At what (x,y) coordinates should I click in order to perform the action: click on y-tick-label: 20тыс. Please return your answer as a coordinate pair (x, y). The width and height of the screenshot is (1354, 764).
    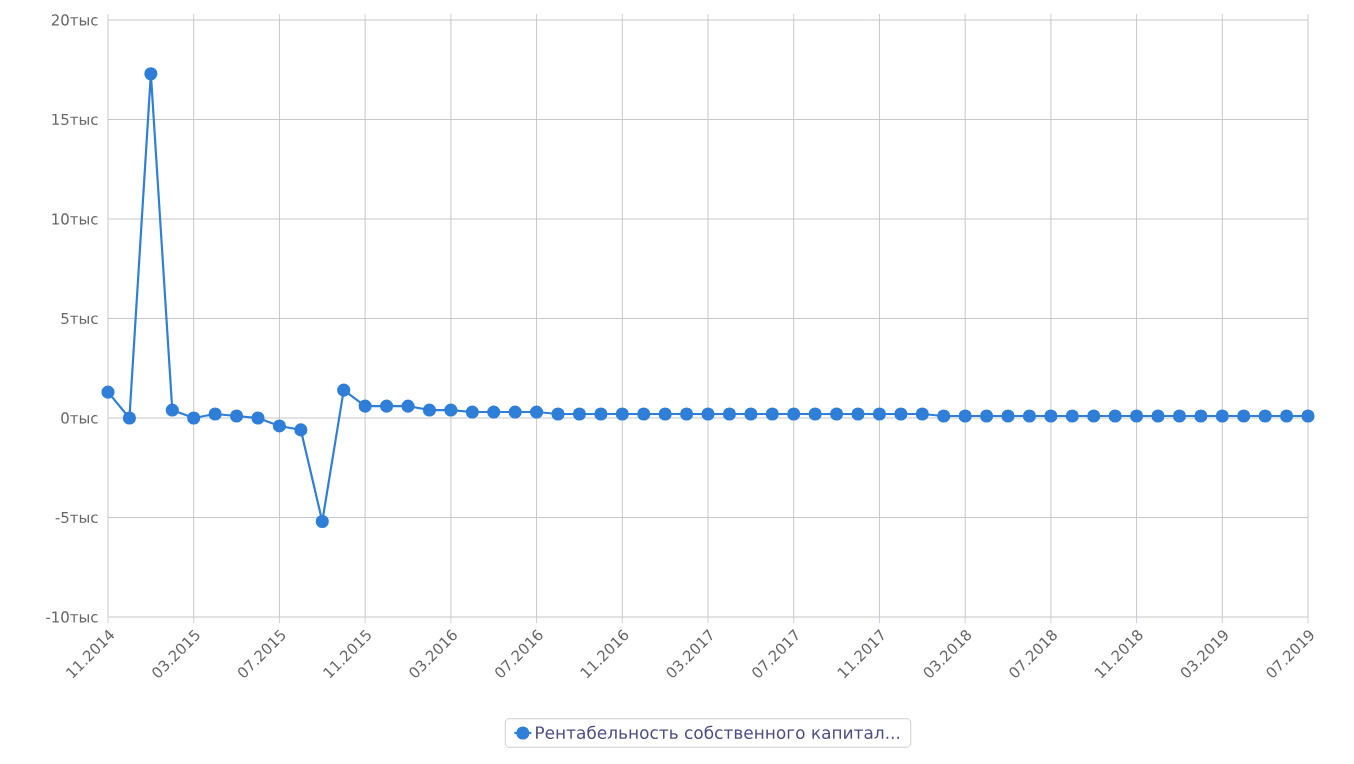
    Looking at the image, I should click on (74, 20).